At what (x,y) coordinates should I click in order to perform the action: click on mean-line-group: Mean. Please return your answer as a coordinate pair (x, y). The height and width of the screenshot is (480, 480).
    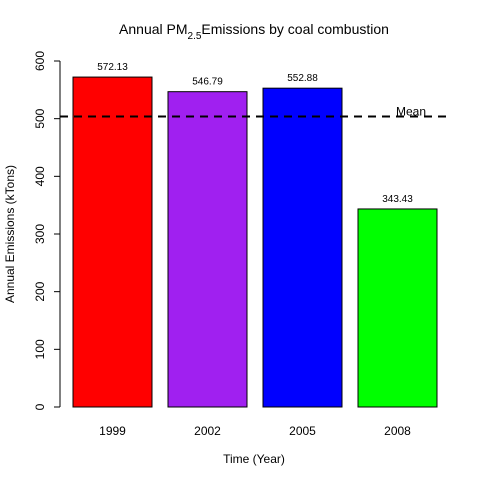
    Looking at the image, I should click on (256, 111).